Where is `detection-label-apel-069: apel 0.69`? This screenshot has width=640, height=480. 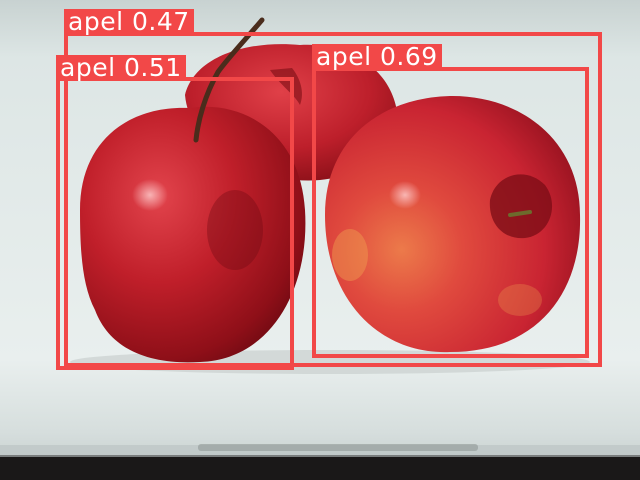
detection-label-apel-069: apel 0.69 is located at coordinates (377, 57).